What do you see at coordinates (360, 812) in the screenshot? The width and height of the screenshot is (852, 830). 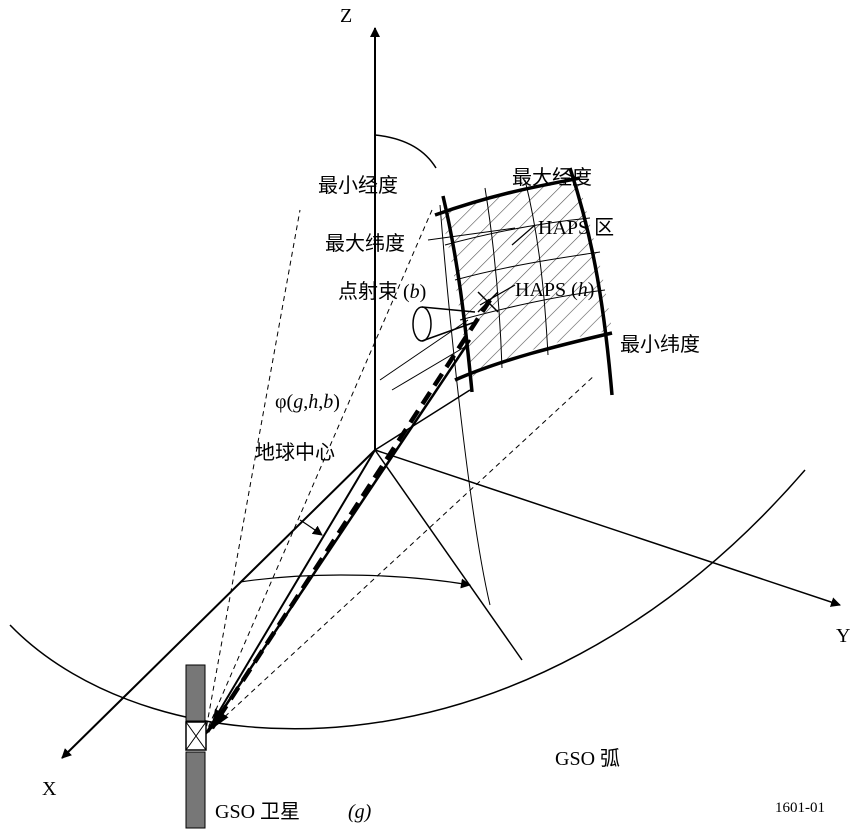 I see `gso-symbol: (g)` at bounding box center [360, 812].